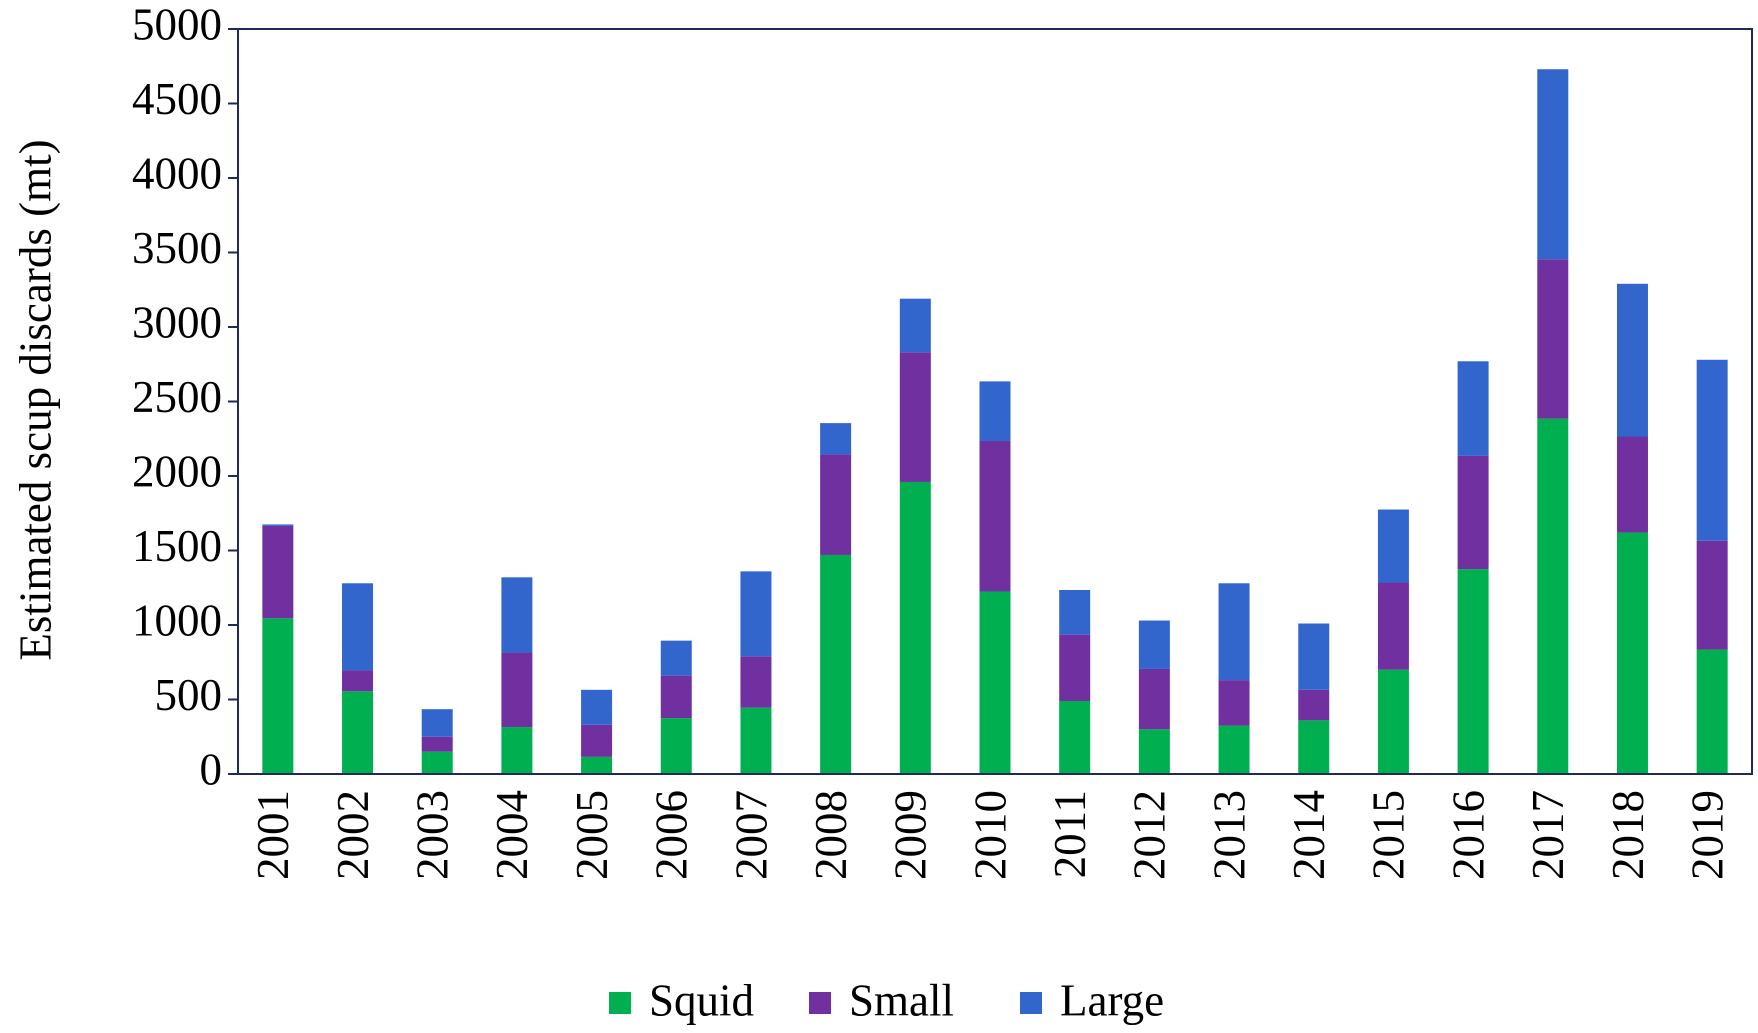  I want to click on x-tick-label: 2014, so click(1309, 835).